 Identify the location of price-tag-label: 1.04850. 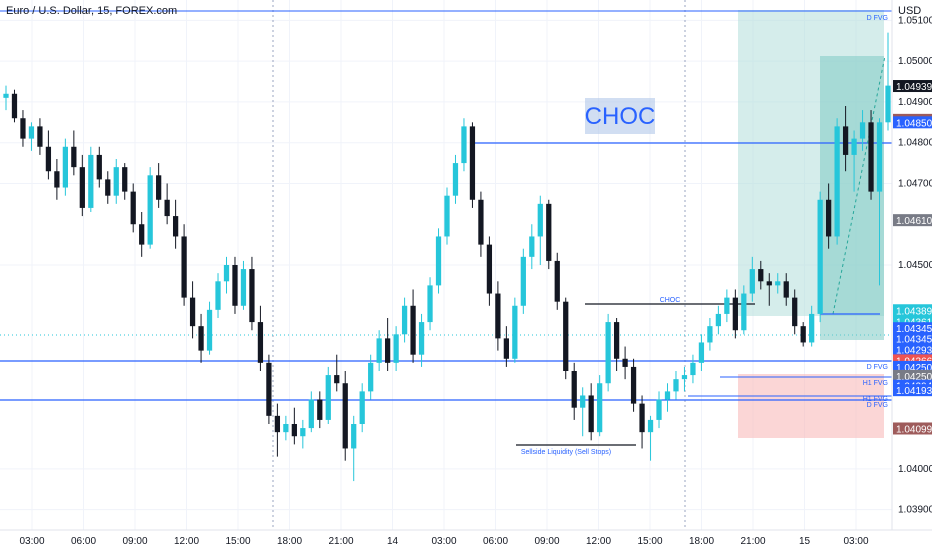
(914, 123).